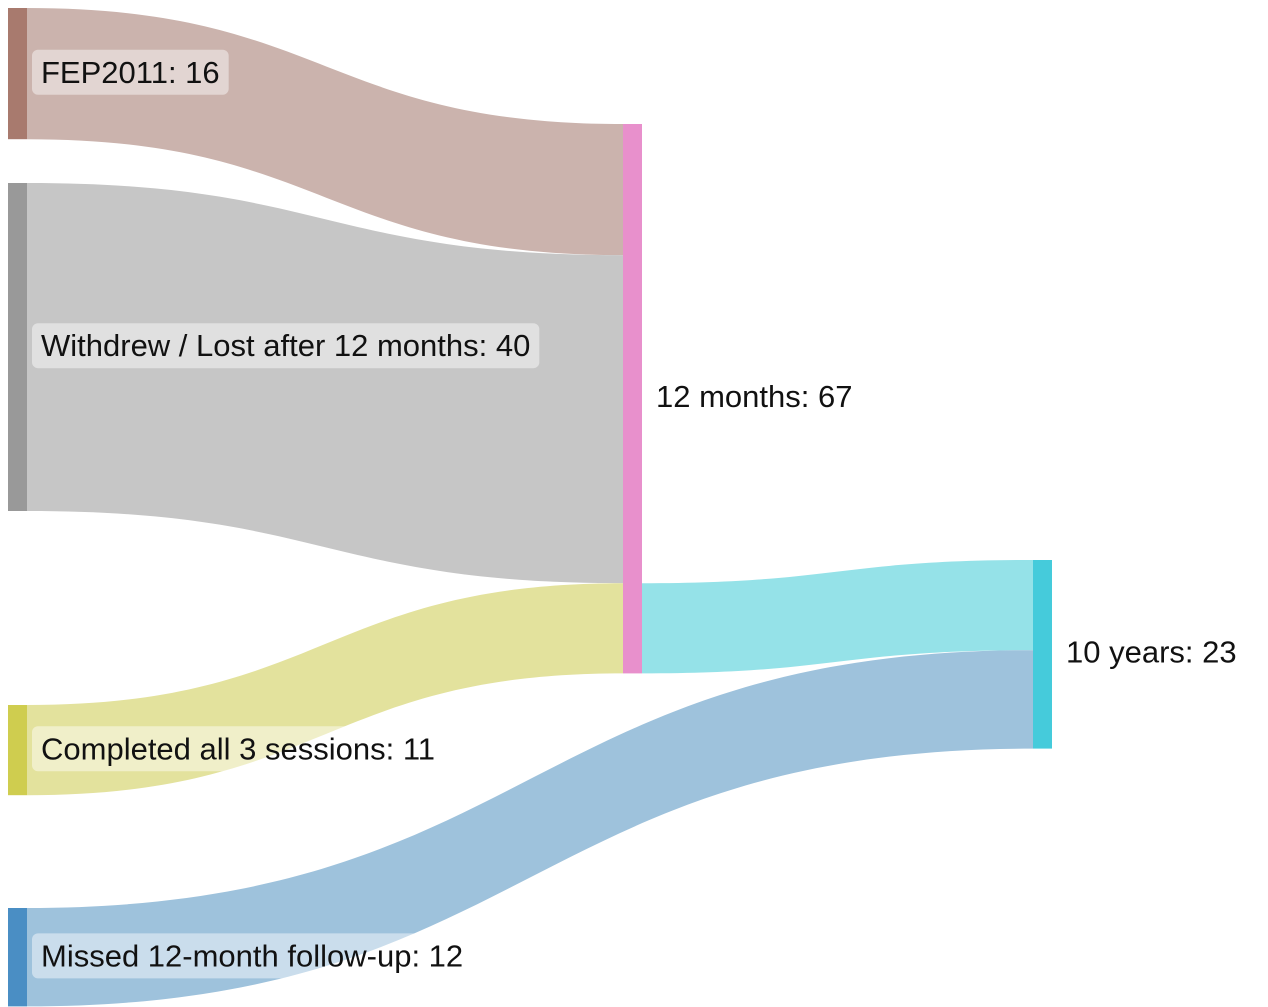 This screenshot has width=1268, height=1007. What do you see at coordinates (1151, 651) in the screenshot?
I see `node-label: 10 years: 23` at bounding box center [1151, 651].